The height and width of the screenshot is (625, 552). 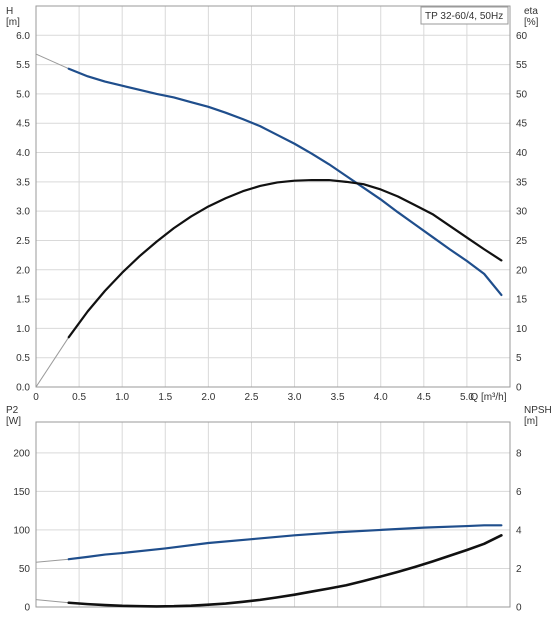 What do you see at coordinates (27, 608) in the screenshot?
I see `y-tick-label-left: 0` at bounding box center [27, 608].